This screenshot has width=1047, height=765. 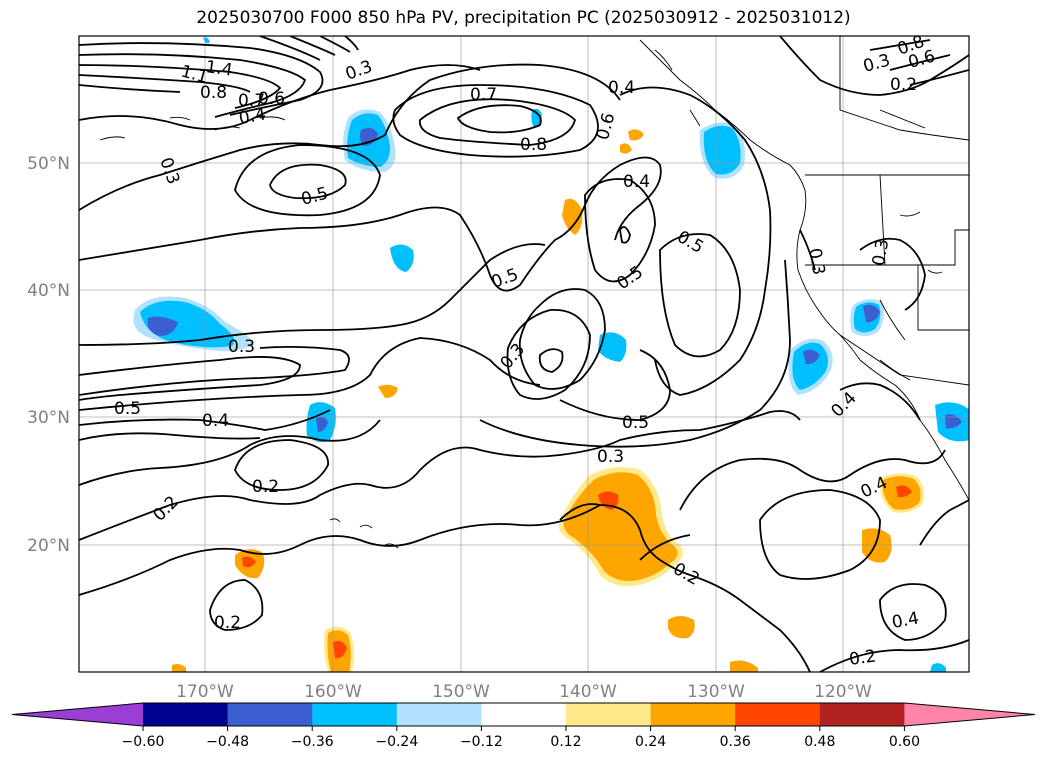 I want to click on lon-label: 140°W, so click(x=588, y=692).